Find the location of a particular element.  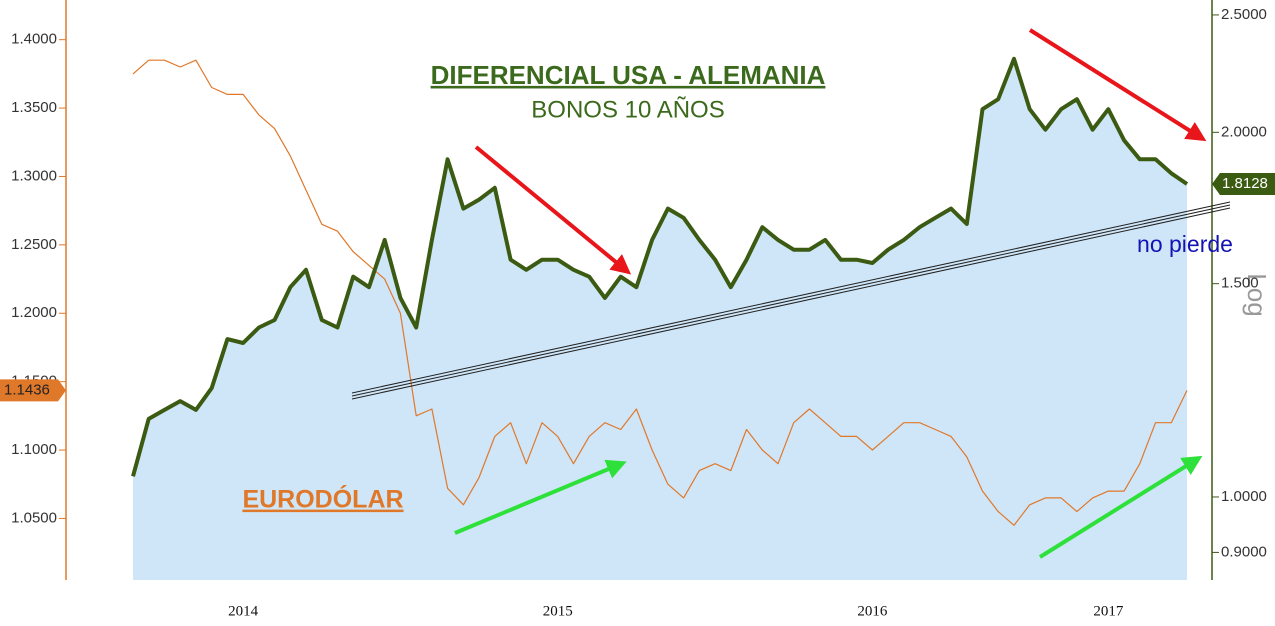

series-label: EURODÓLAR is located at coordinates (322, 499).